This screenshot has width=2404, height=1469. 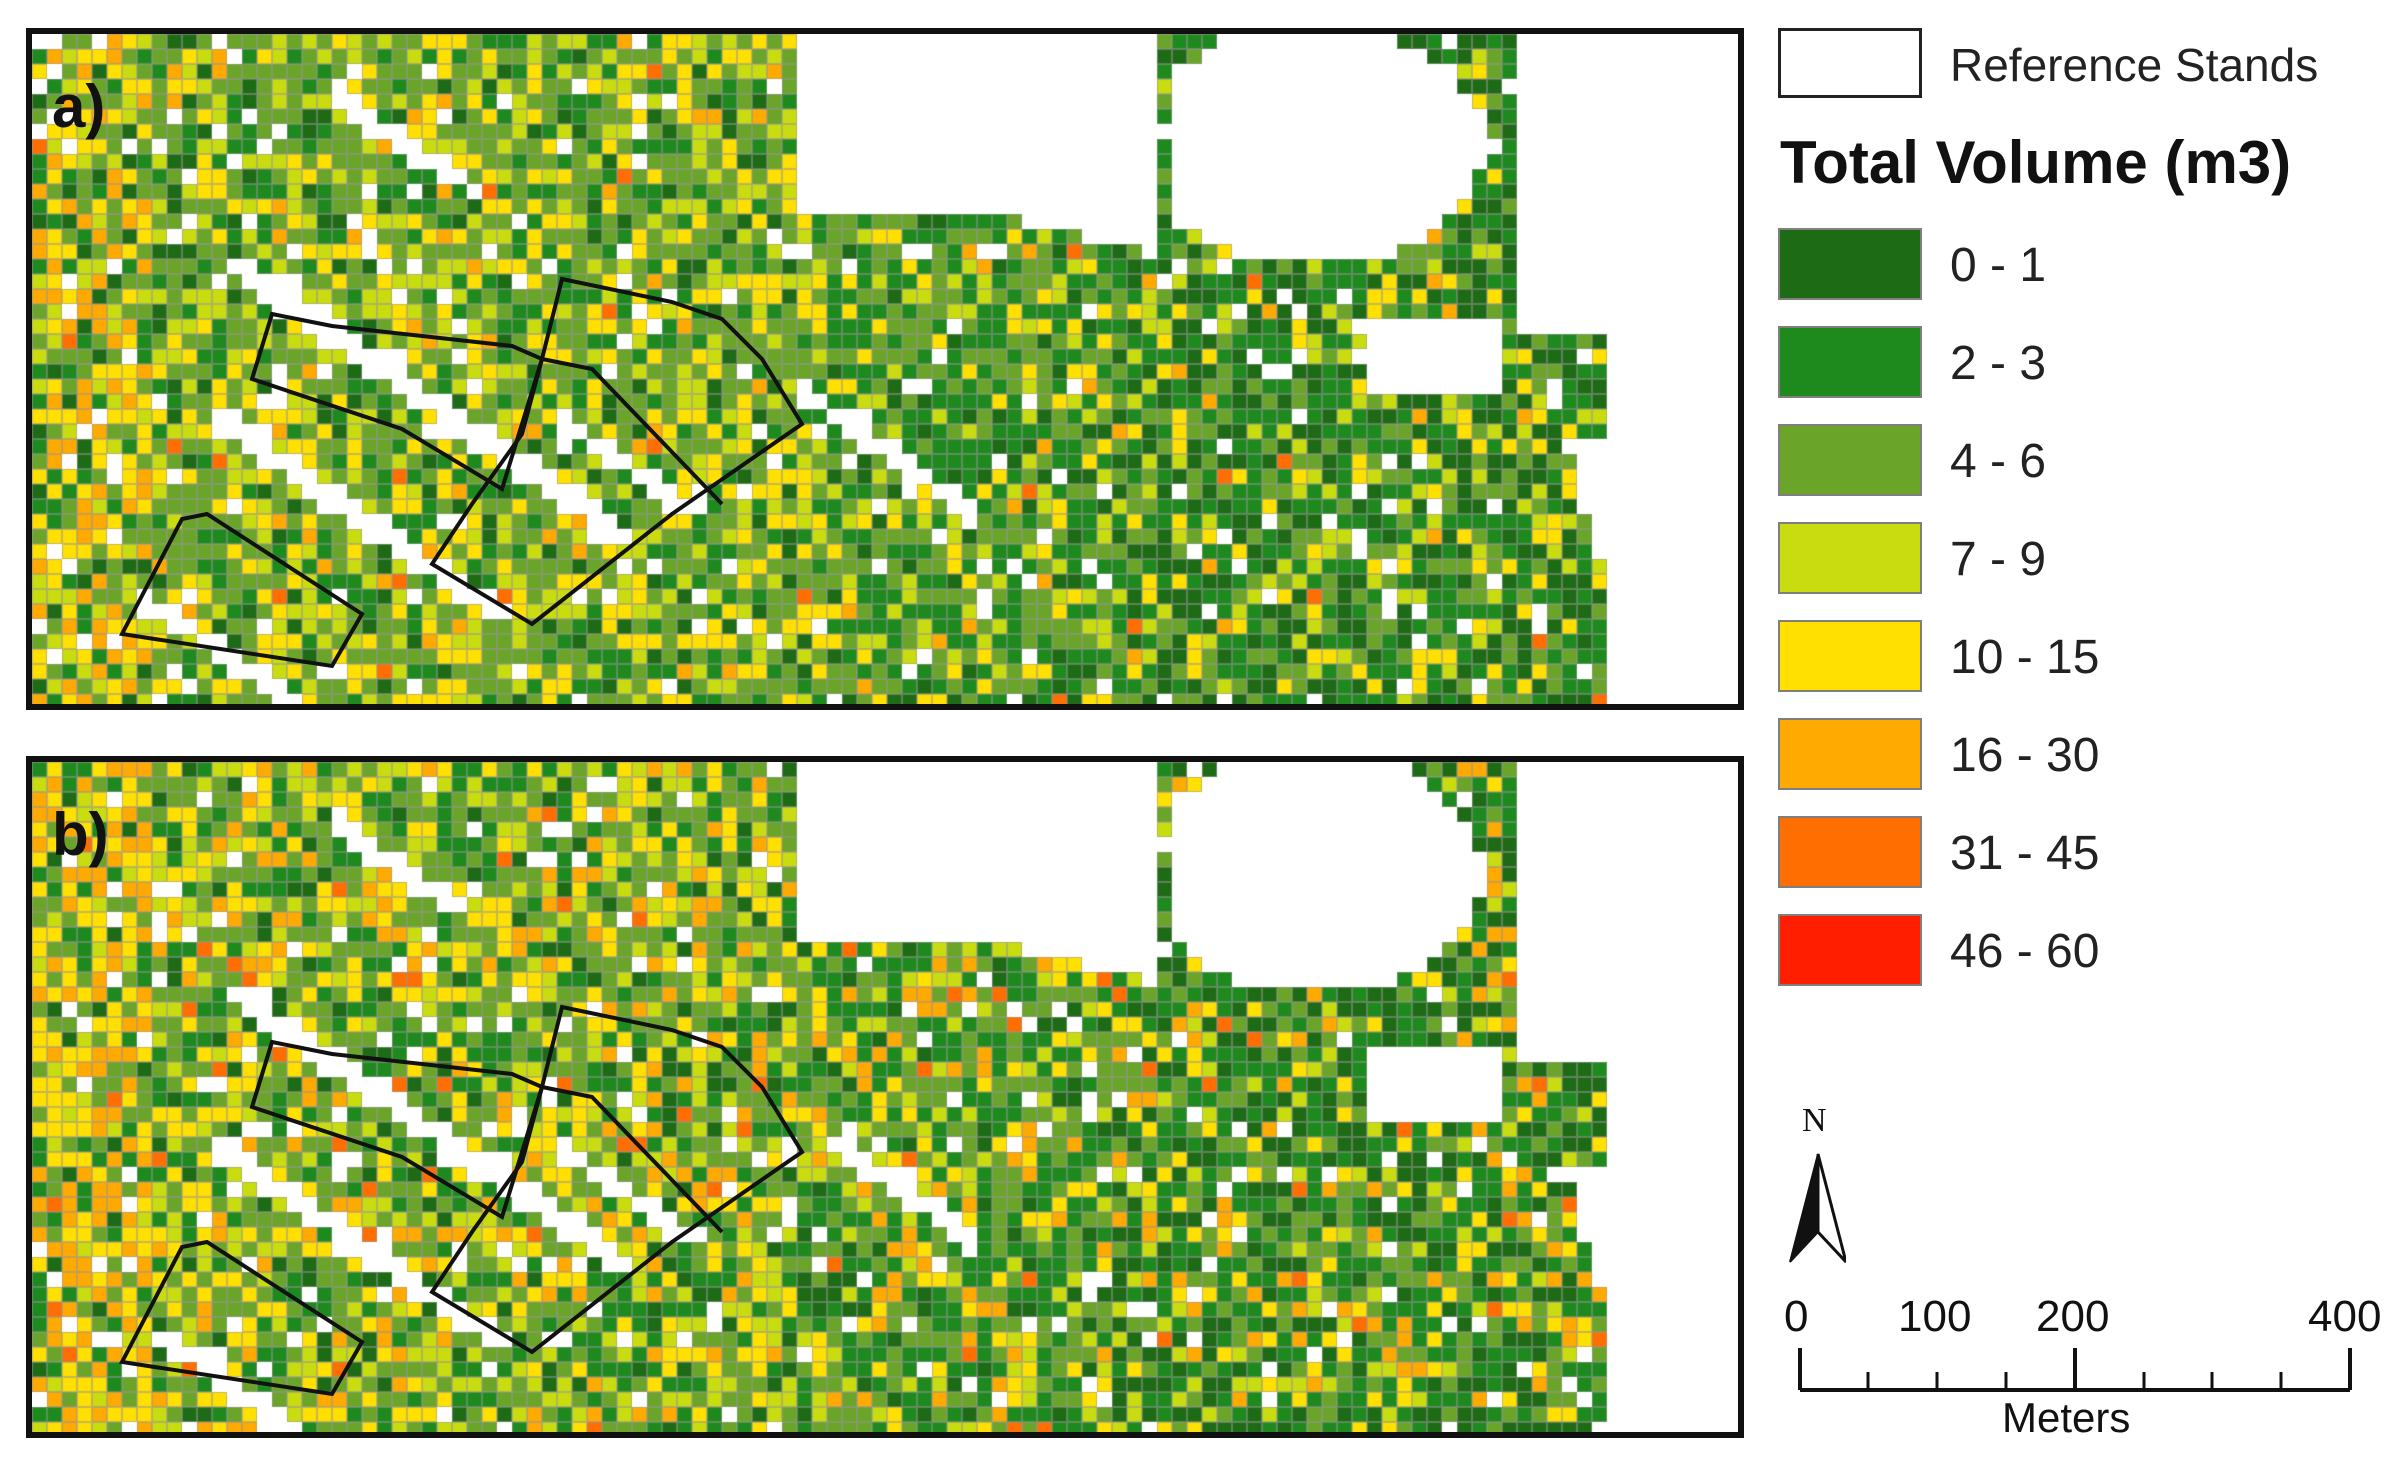 What do you see at coordinates (2075, 1370) in the screenshot?
I see `scale-bar-ruler` at bounding box center [2075, 1370].